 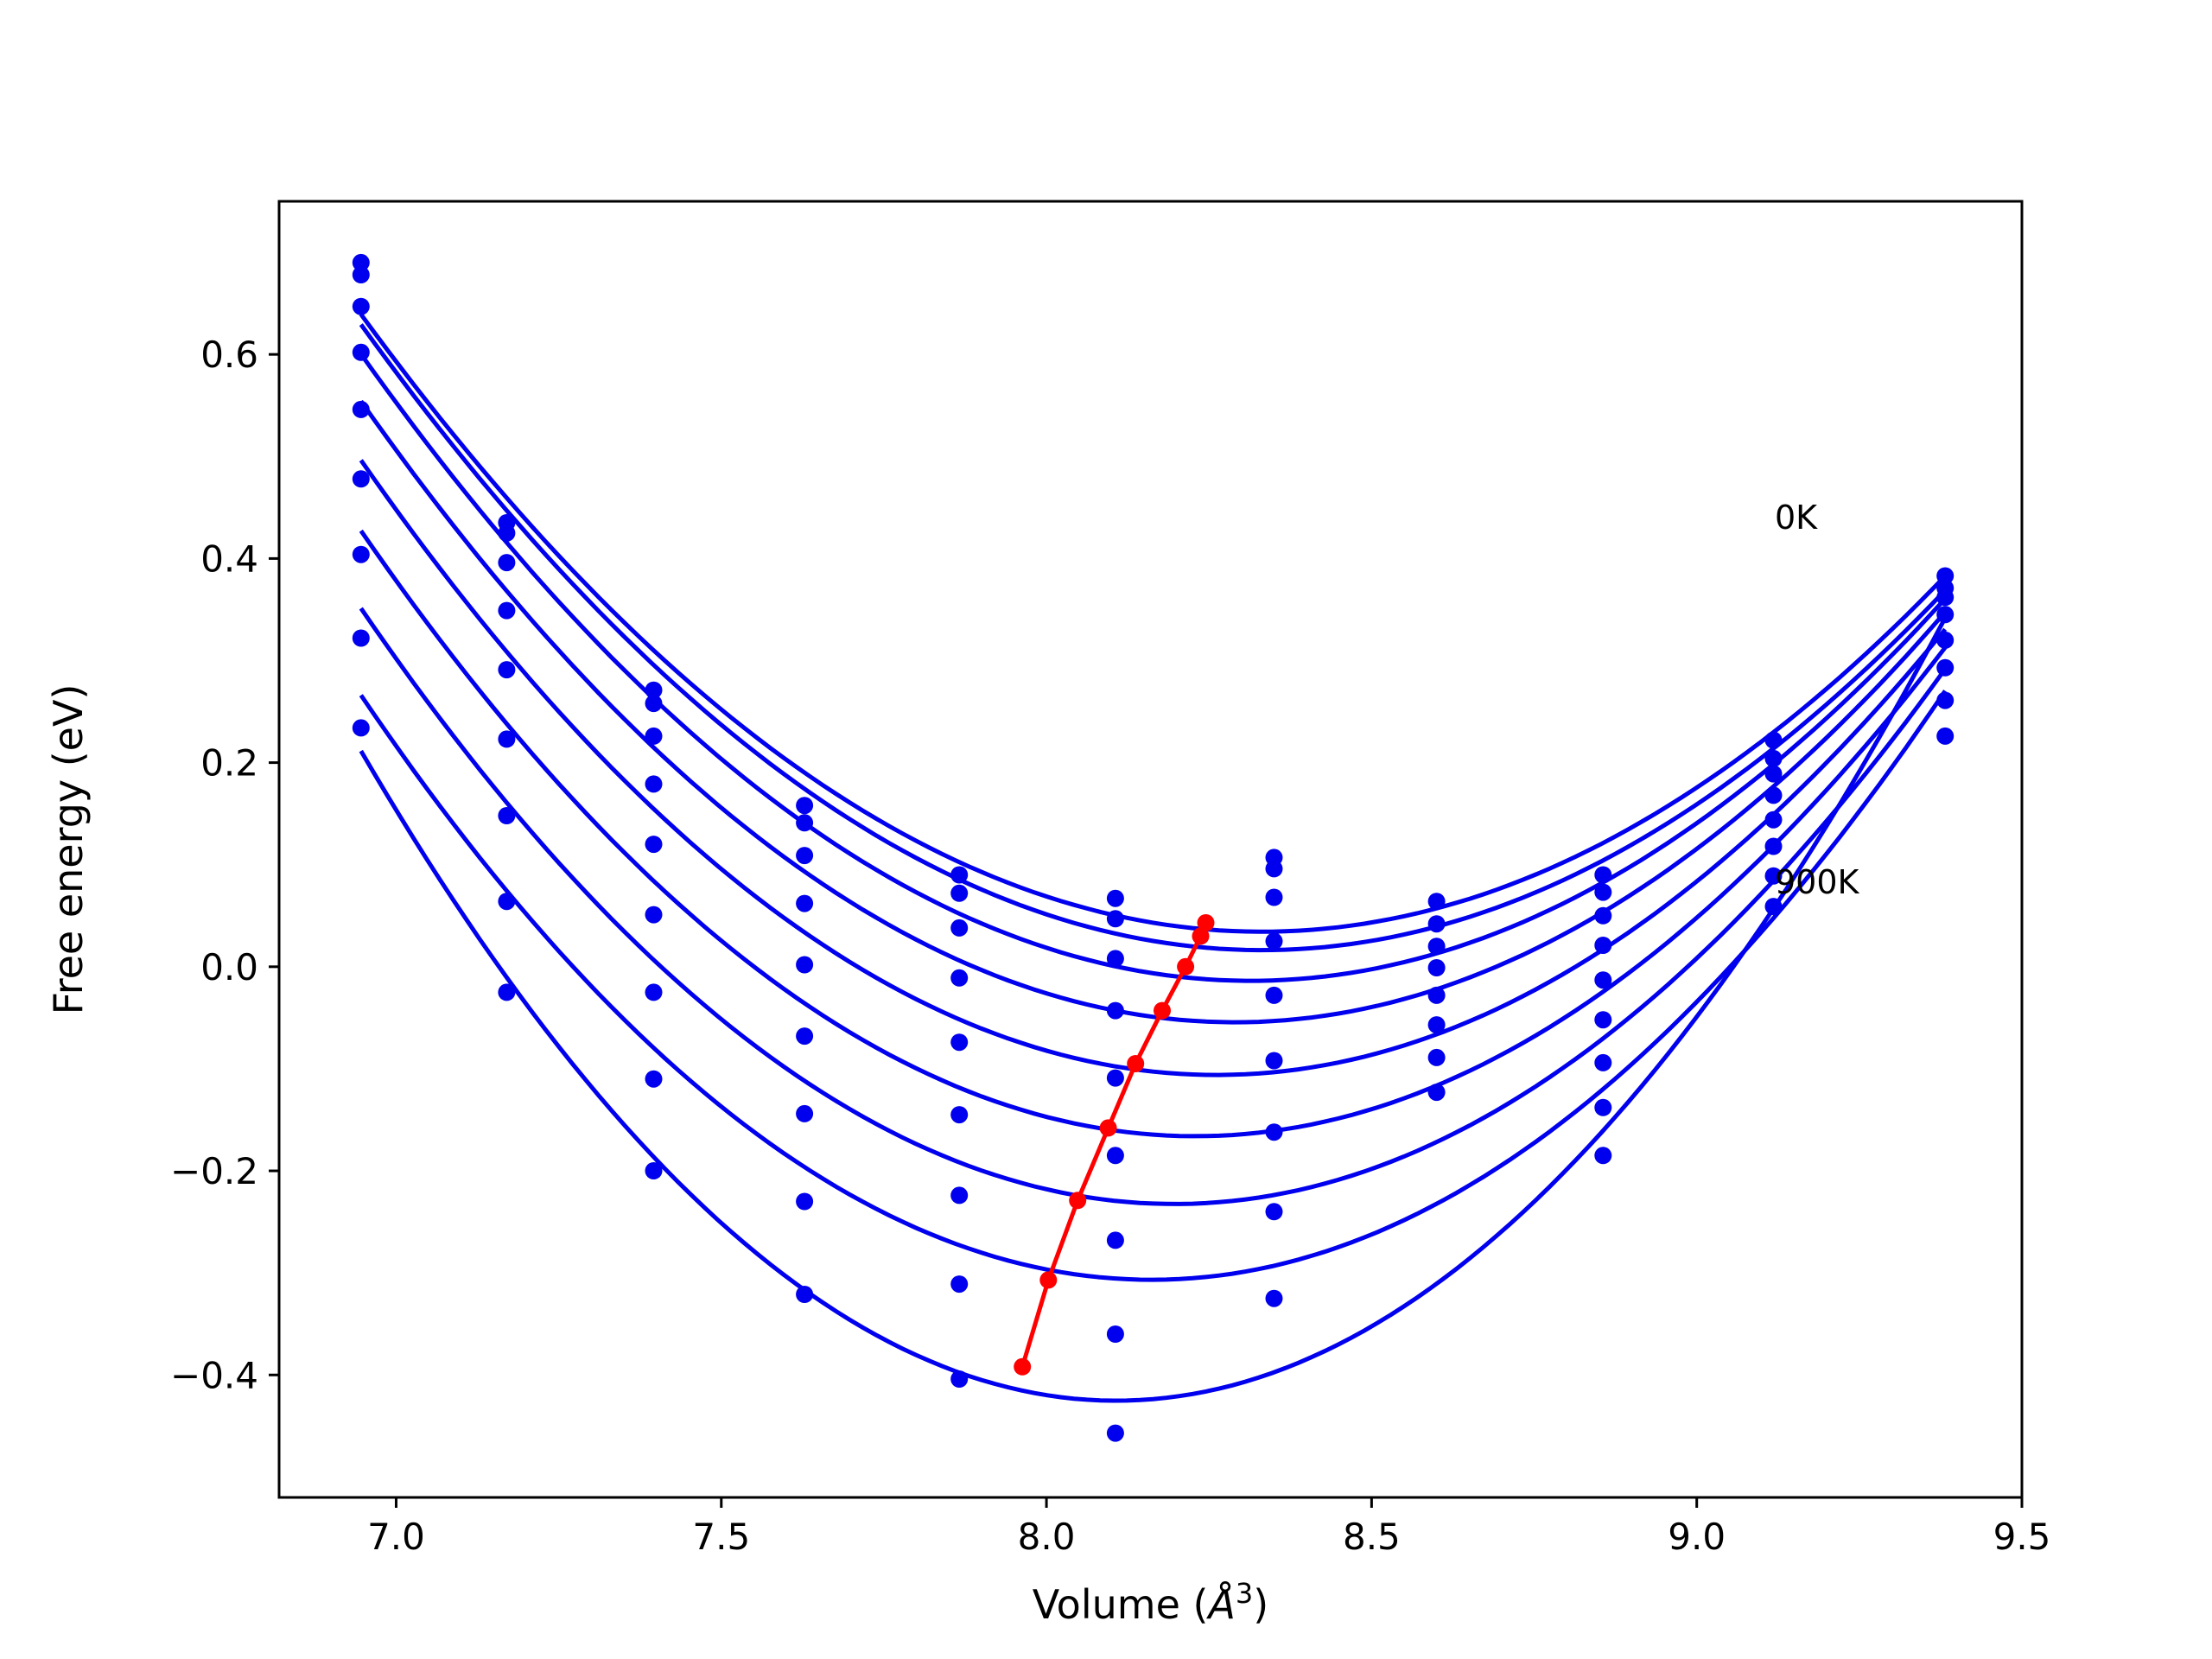 I want to click on y-axis-title: Free energy (eV), so click(x=68, y=849).